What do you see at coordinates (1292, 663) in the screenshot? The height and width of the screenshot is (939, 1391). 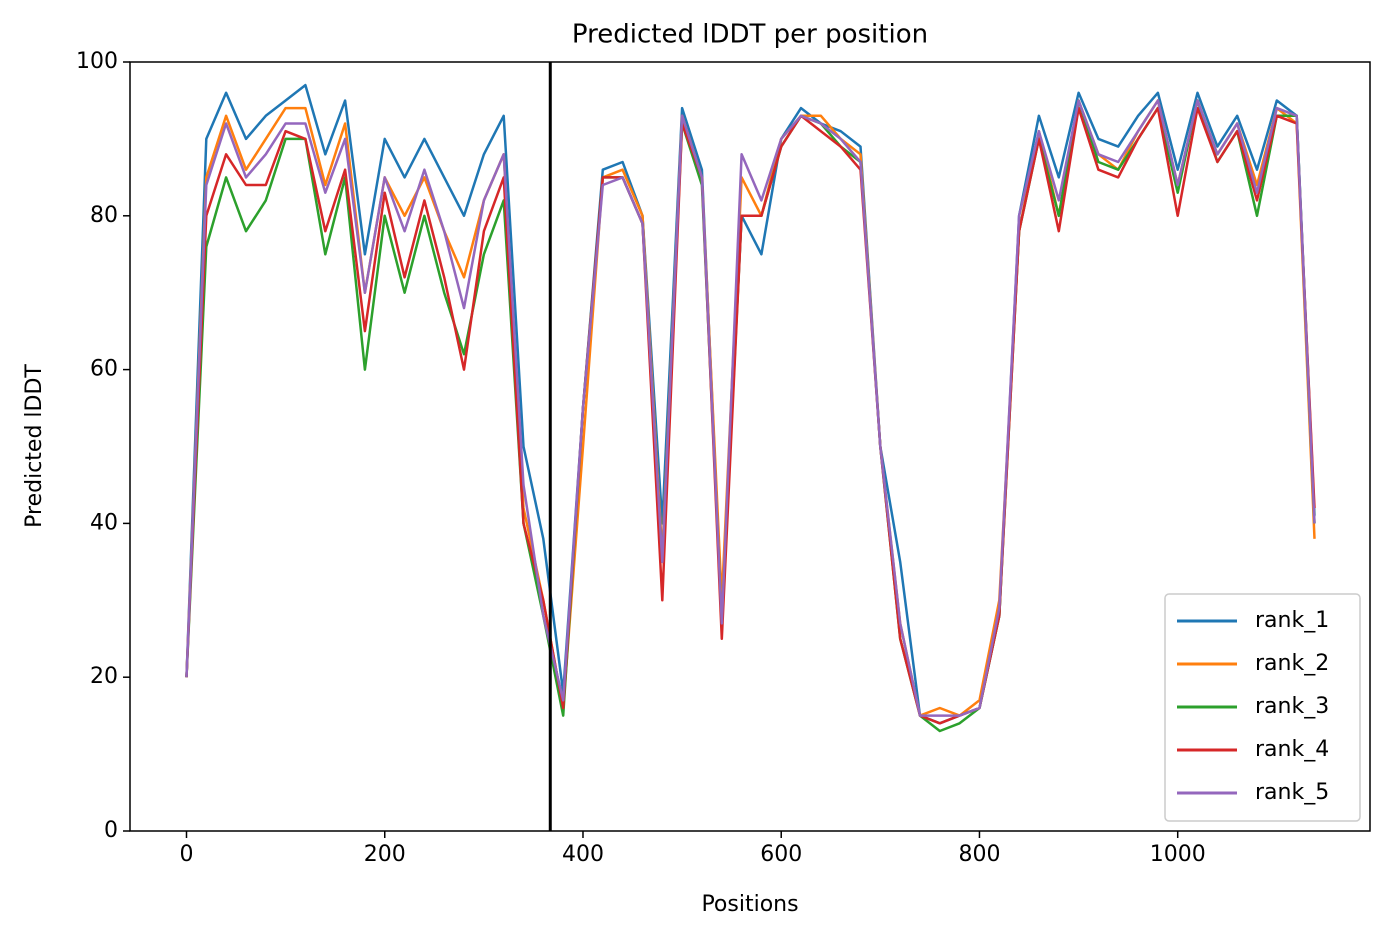 I see `legend-label: rank_2` at bounding box center [1292, 663].